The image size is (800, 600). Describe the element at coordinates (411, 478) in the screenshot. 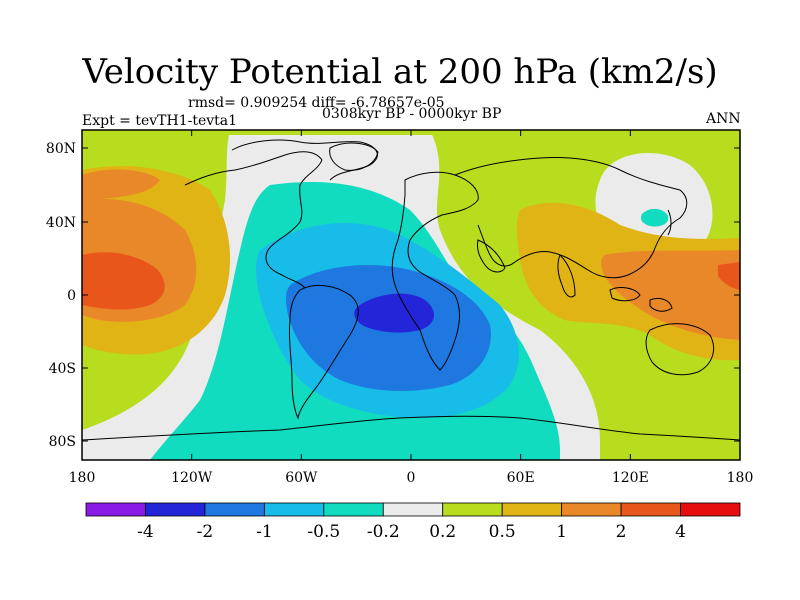

I see `lon-tick-label: 0` at that location.